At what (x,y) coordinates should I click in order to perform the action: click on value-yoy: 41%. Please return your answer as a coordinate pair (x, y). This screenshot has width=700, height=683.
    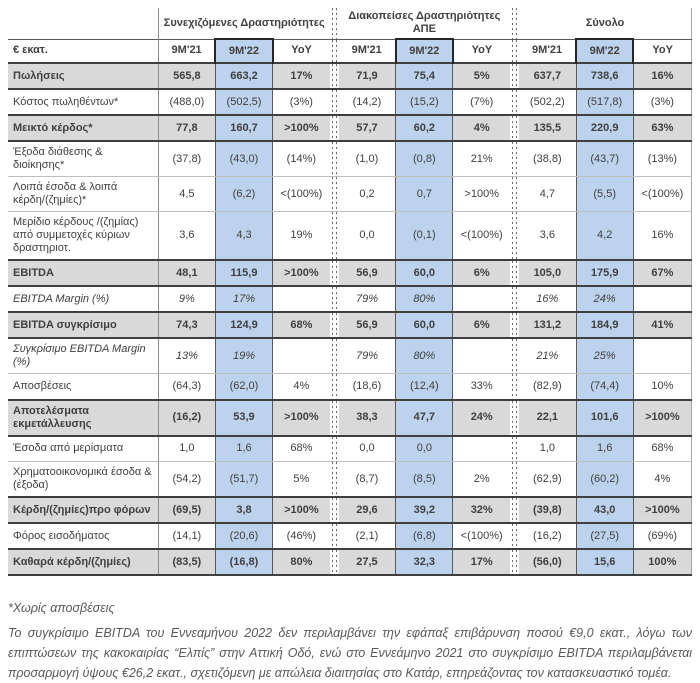
    Looking at the image, I should click on (662, 325).